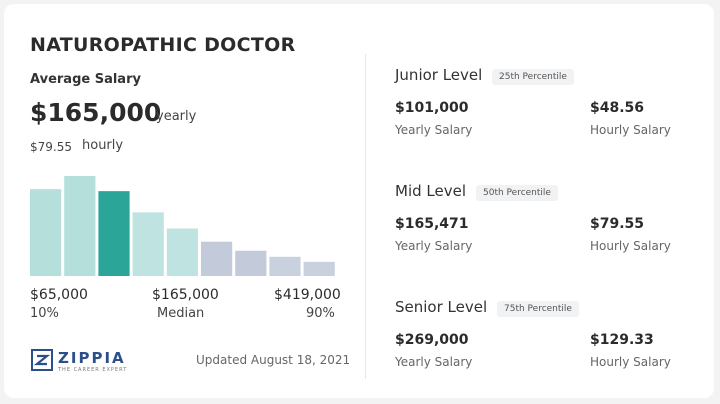 This screenshot has width=720, height=404. I want to click on divider, so click(365, 216).